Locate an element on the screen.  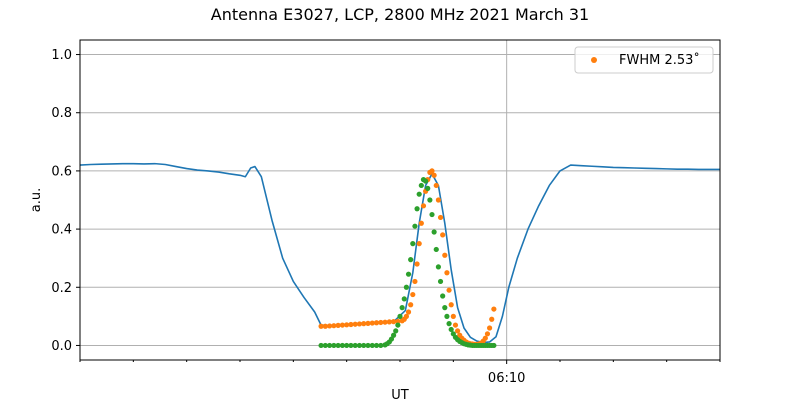
legend: FWHM 2.53˚ is located at coordinates (644, 60).